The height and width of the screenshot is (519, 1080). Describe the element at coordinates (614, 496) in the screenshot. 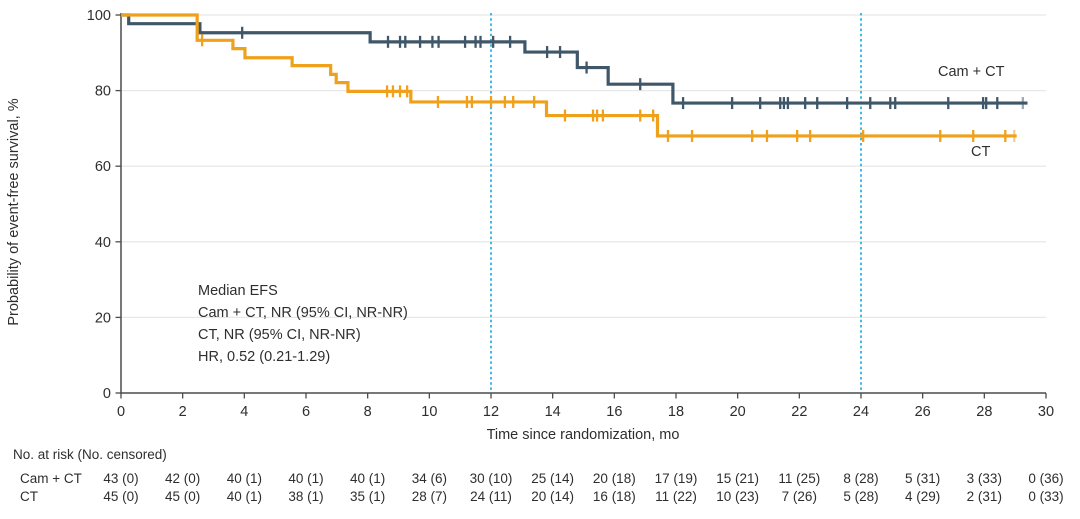

I see `risk-value: 16 (18)` at that location.